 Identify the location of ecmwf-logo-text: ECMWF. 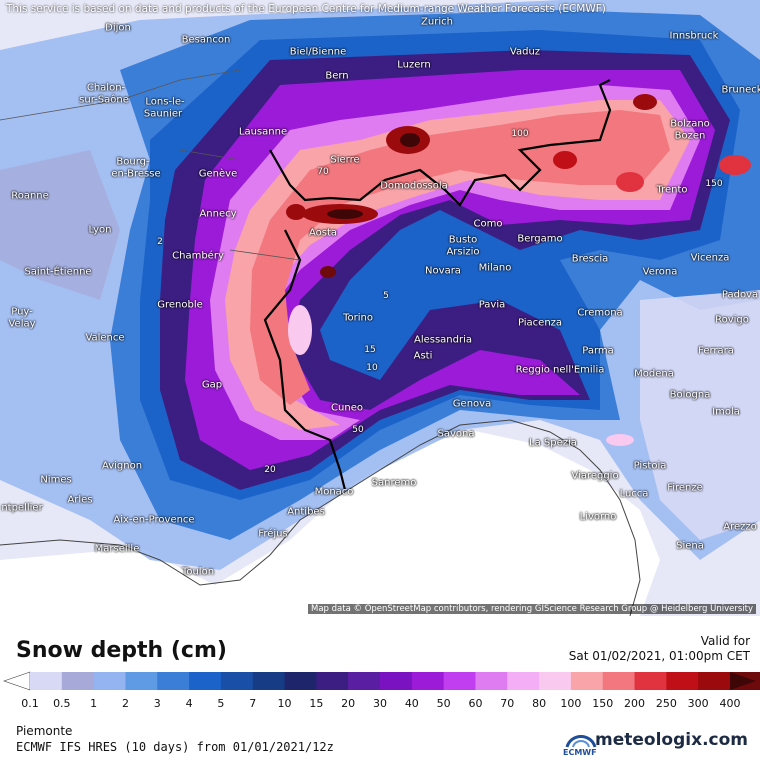
(580, 752).